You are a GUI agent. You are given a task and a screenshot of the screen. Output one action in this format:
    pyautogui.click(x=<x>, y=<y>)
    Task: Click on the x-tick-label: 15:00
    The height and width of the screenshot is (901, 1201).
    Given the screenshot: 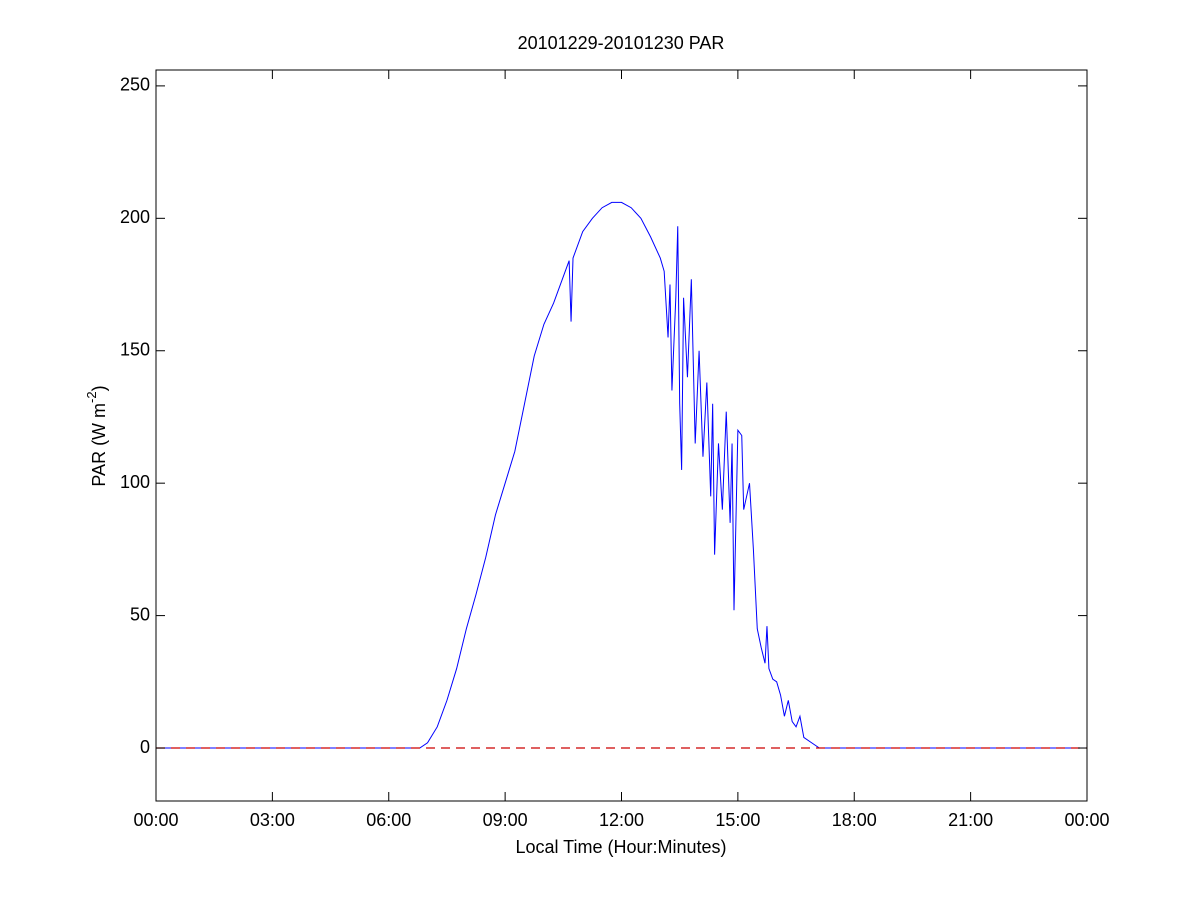 What is the action you would take?
    pyautogui.click(x=737, y=820)
    